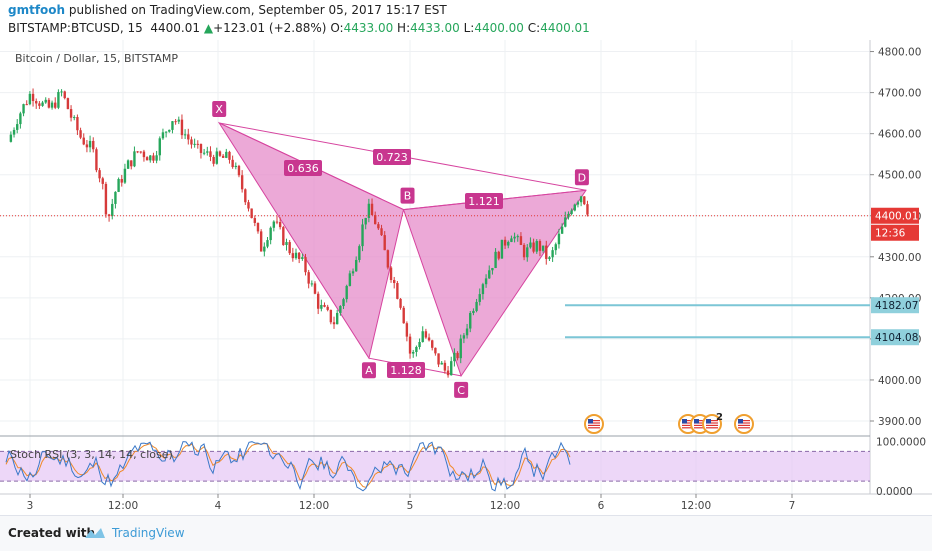  Describe the element at coordinates (896, 217) in the screenshot. I see `last-price-label: 4400.01` at that location.